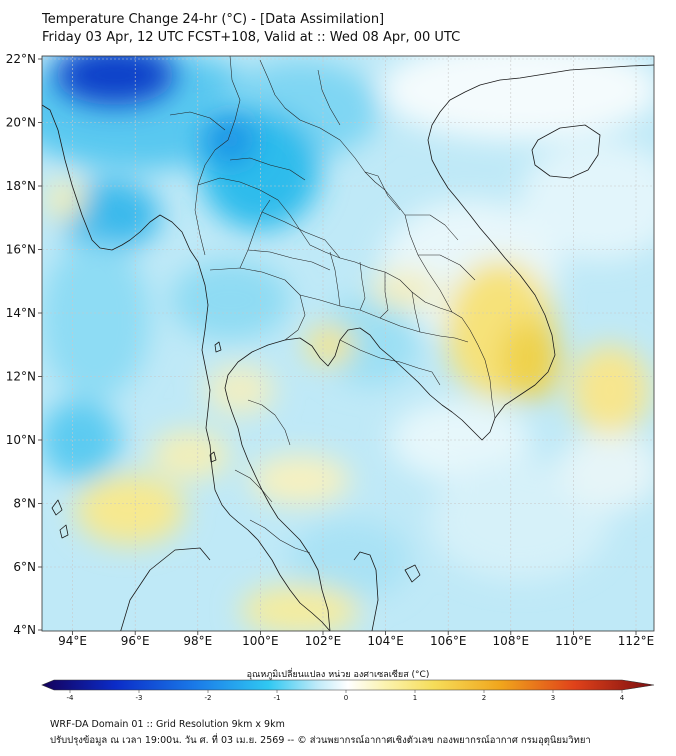  What do you see at coordinates (346, 698) in the screenshot?
I see `colorbar-tick-label: 0` at bounding box center [346, 698].